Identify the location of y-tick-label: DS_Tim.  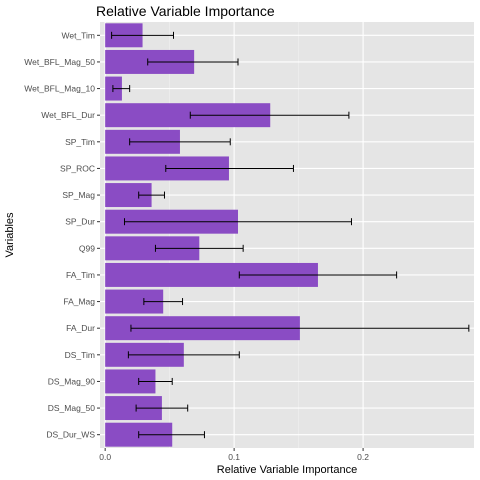
(80, 355).